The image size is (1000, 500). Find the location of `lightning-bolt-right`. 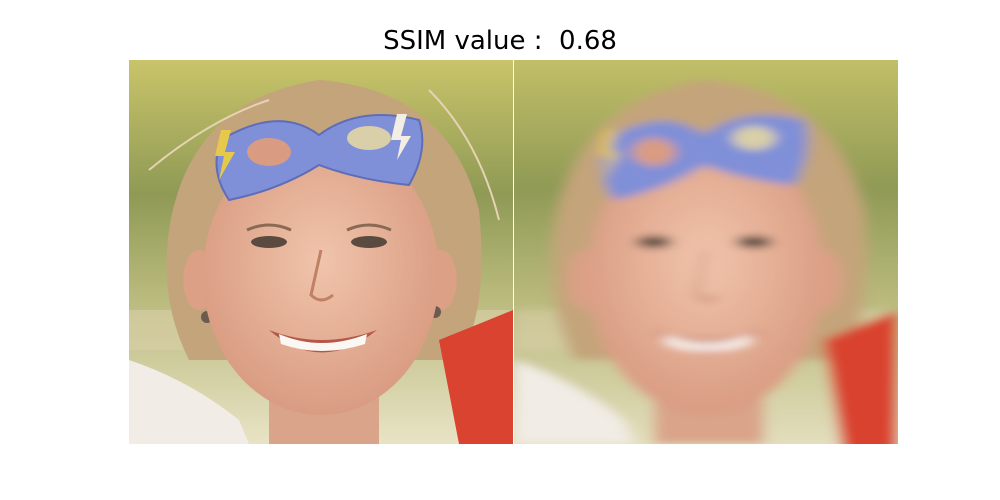

lightning-bolt-right is located at coordinates (401, 137).